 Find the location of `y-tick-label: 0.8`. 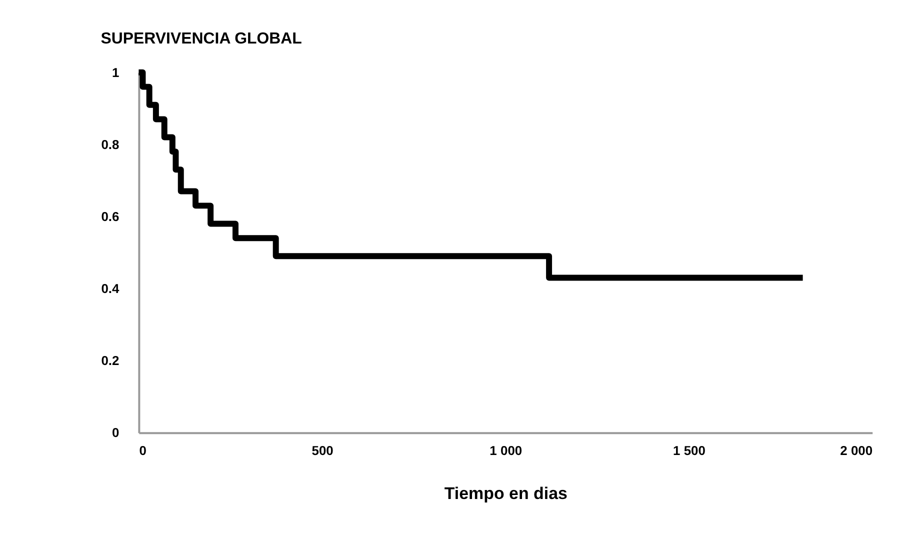

y-tick-label: 0.8 is located at coordinates (110, 144).